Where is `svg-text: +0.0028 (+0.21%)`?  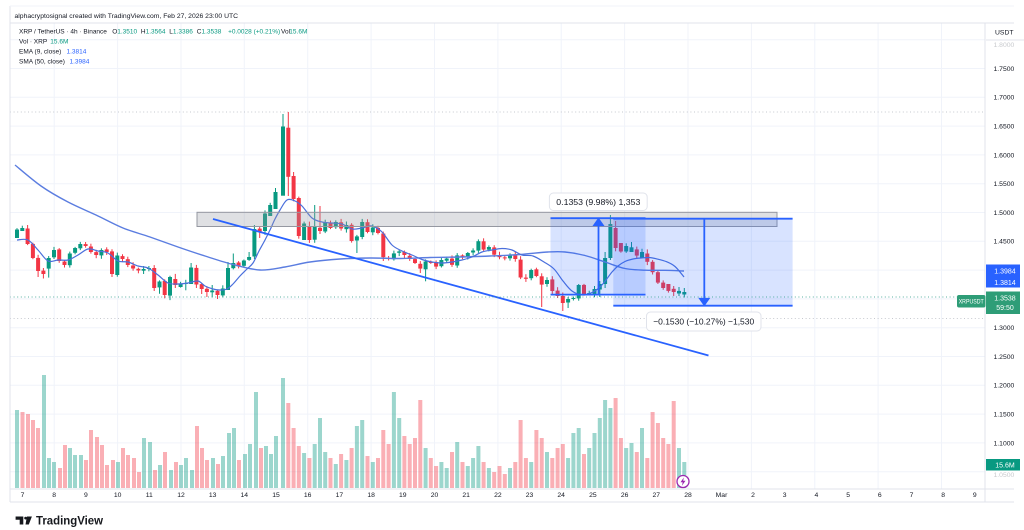 svg-text: +0.0028 (+0.21%) is located at coordinates (254, 32).